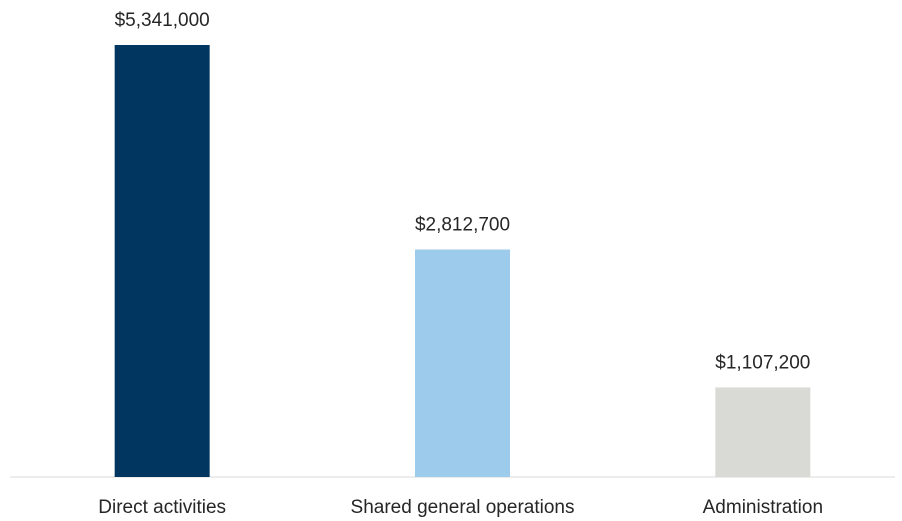 This screenshot has width=902, height=521. I want to click on x-tick-label: Direct activities, so click(162, 507).